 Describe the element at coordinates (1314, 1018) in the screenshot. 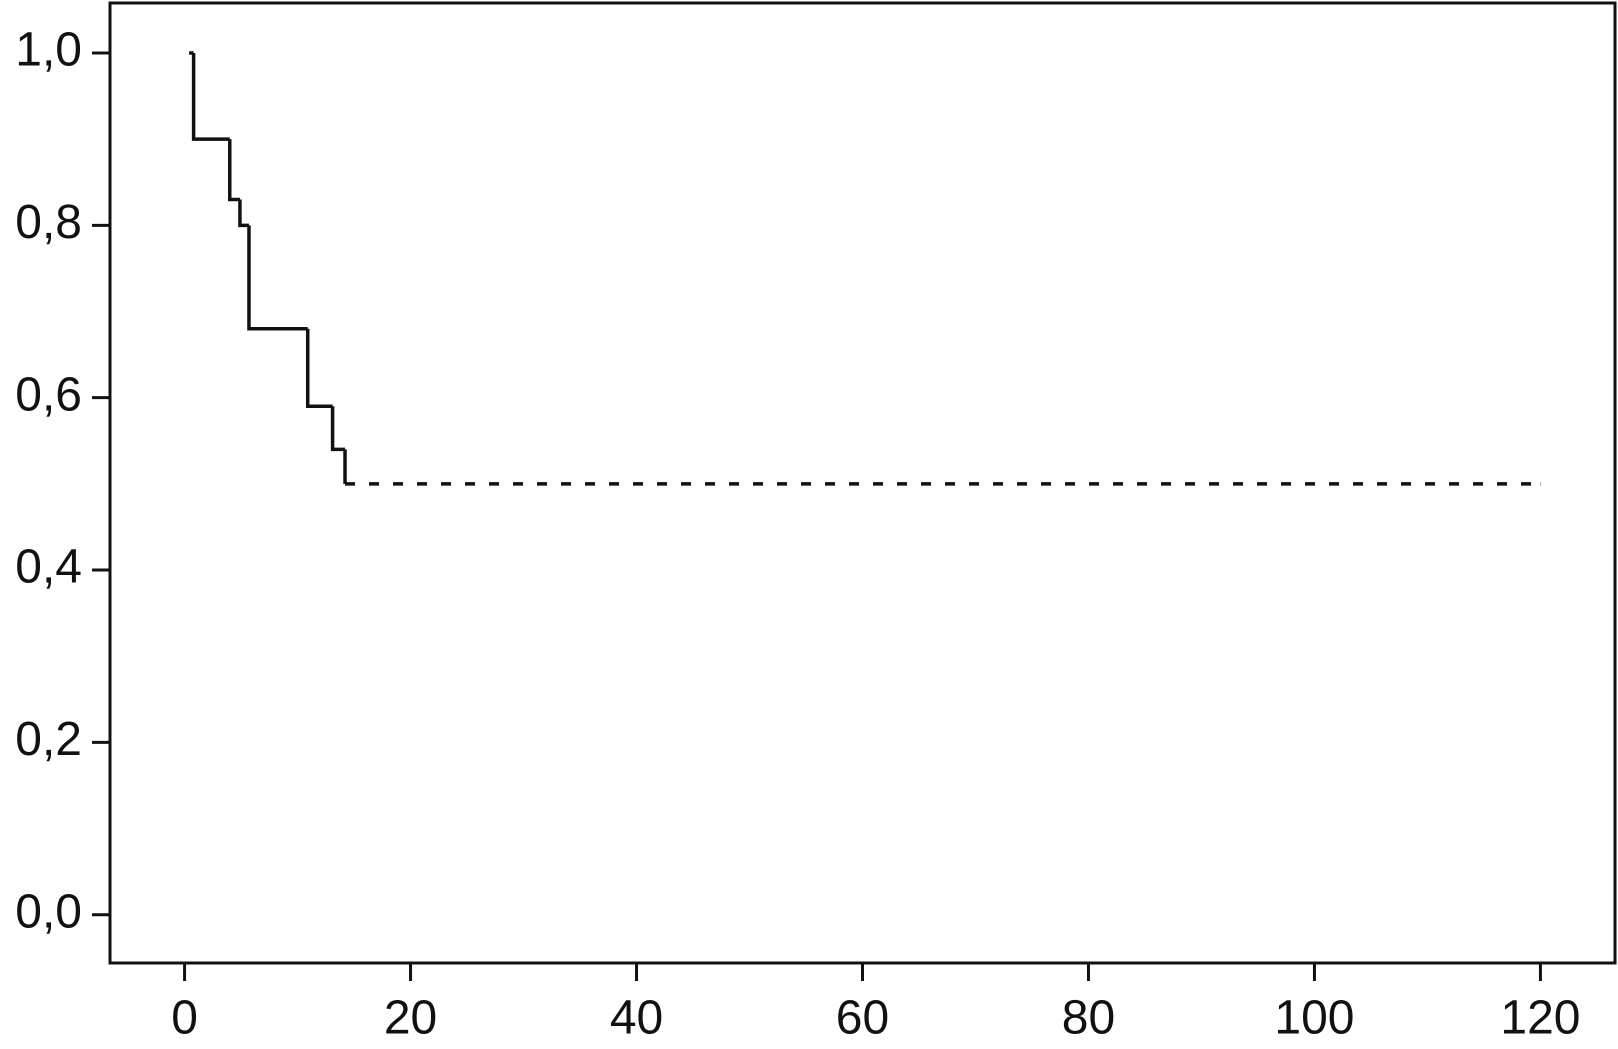

I see `x-tick-label: 100` at that location.